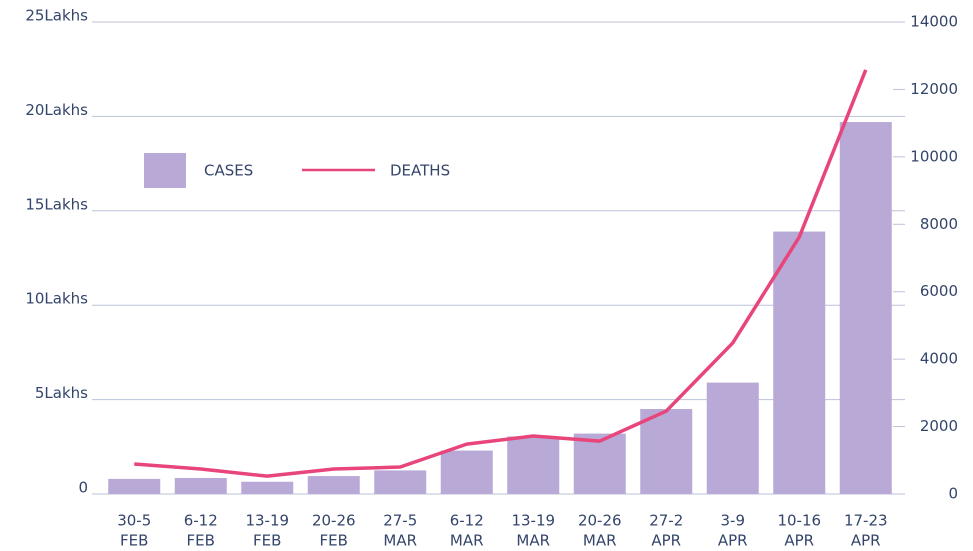 The height and width of the screenshot is (551, 973). I want to click on y-tick-label: 0, so click(83, 488).